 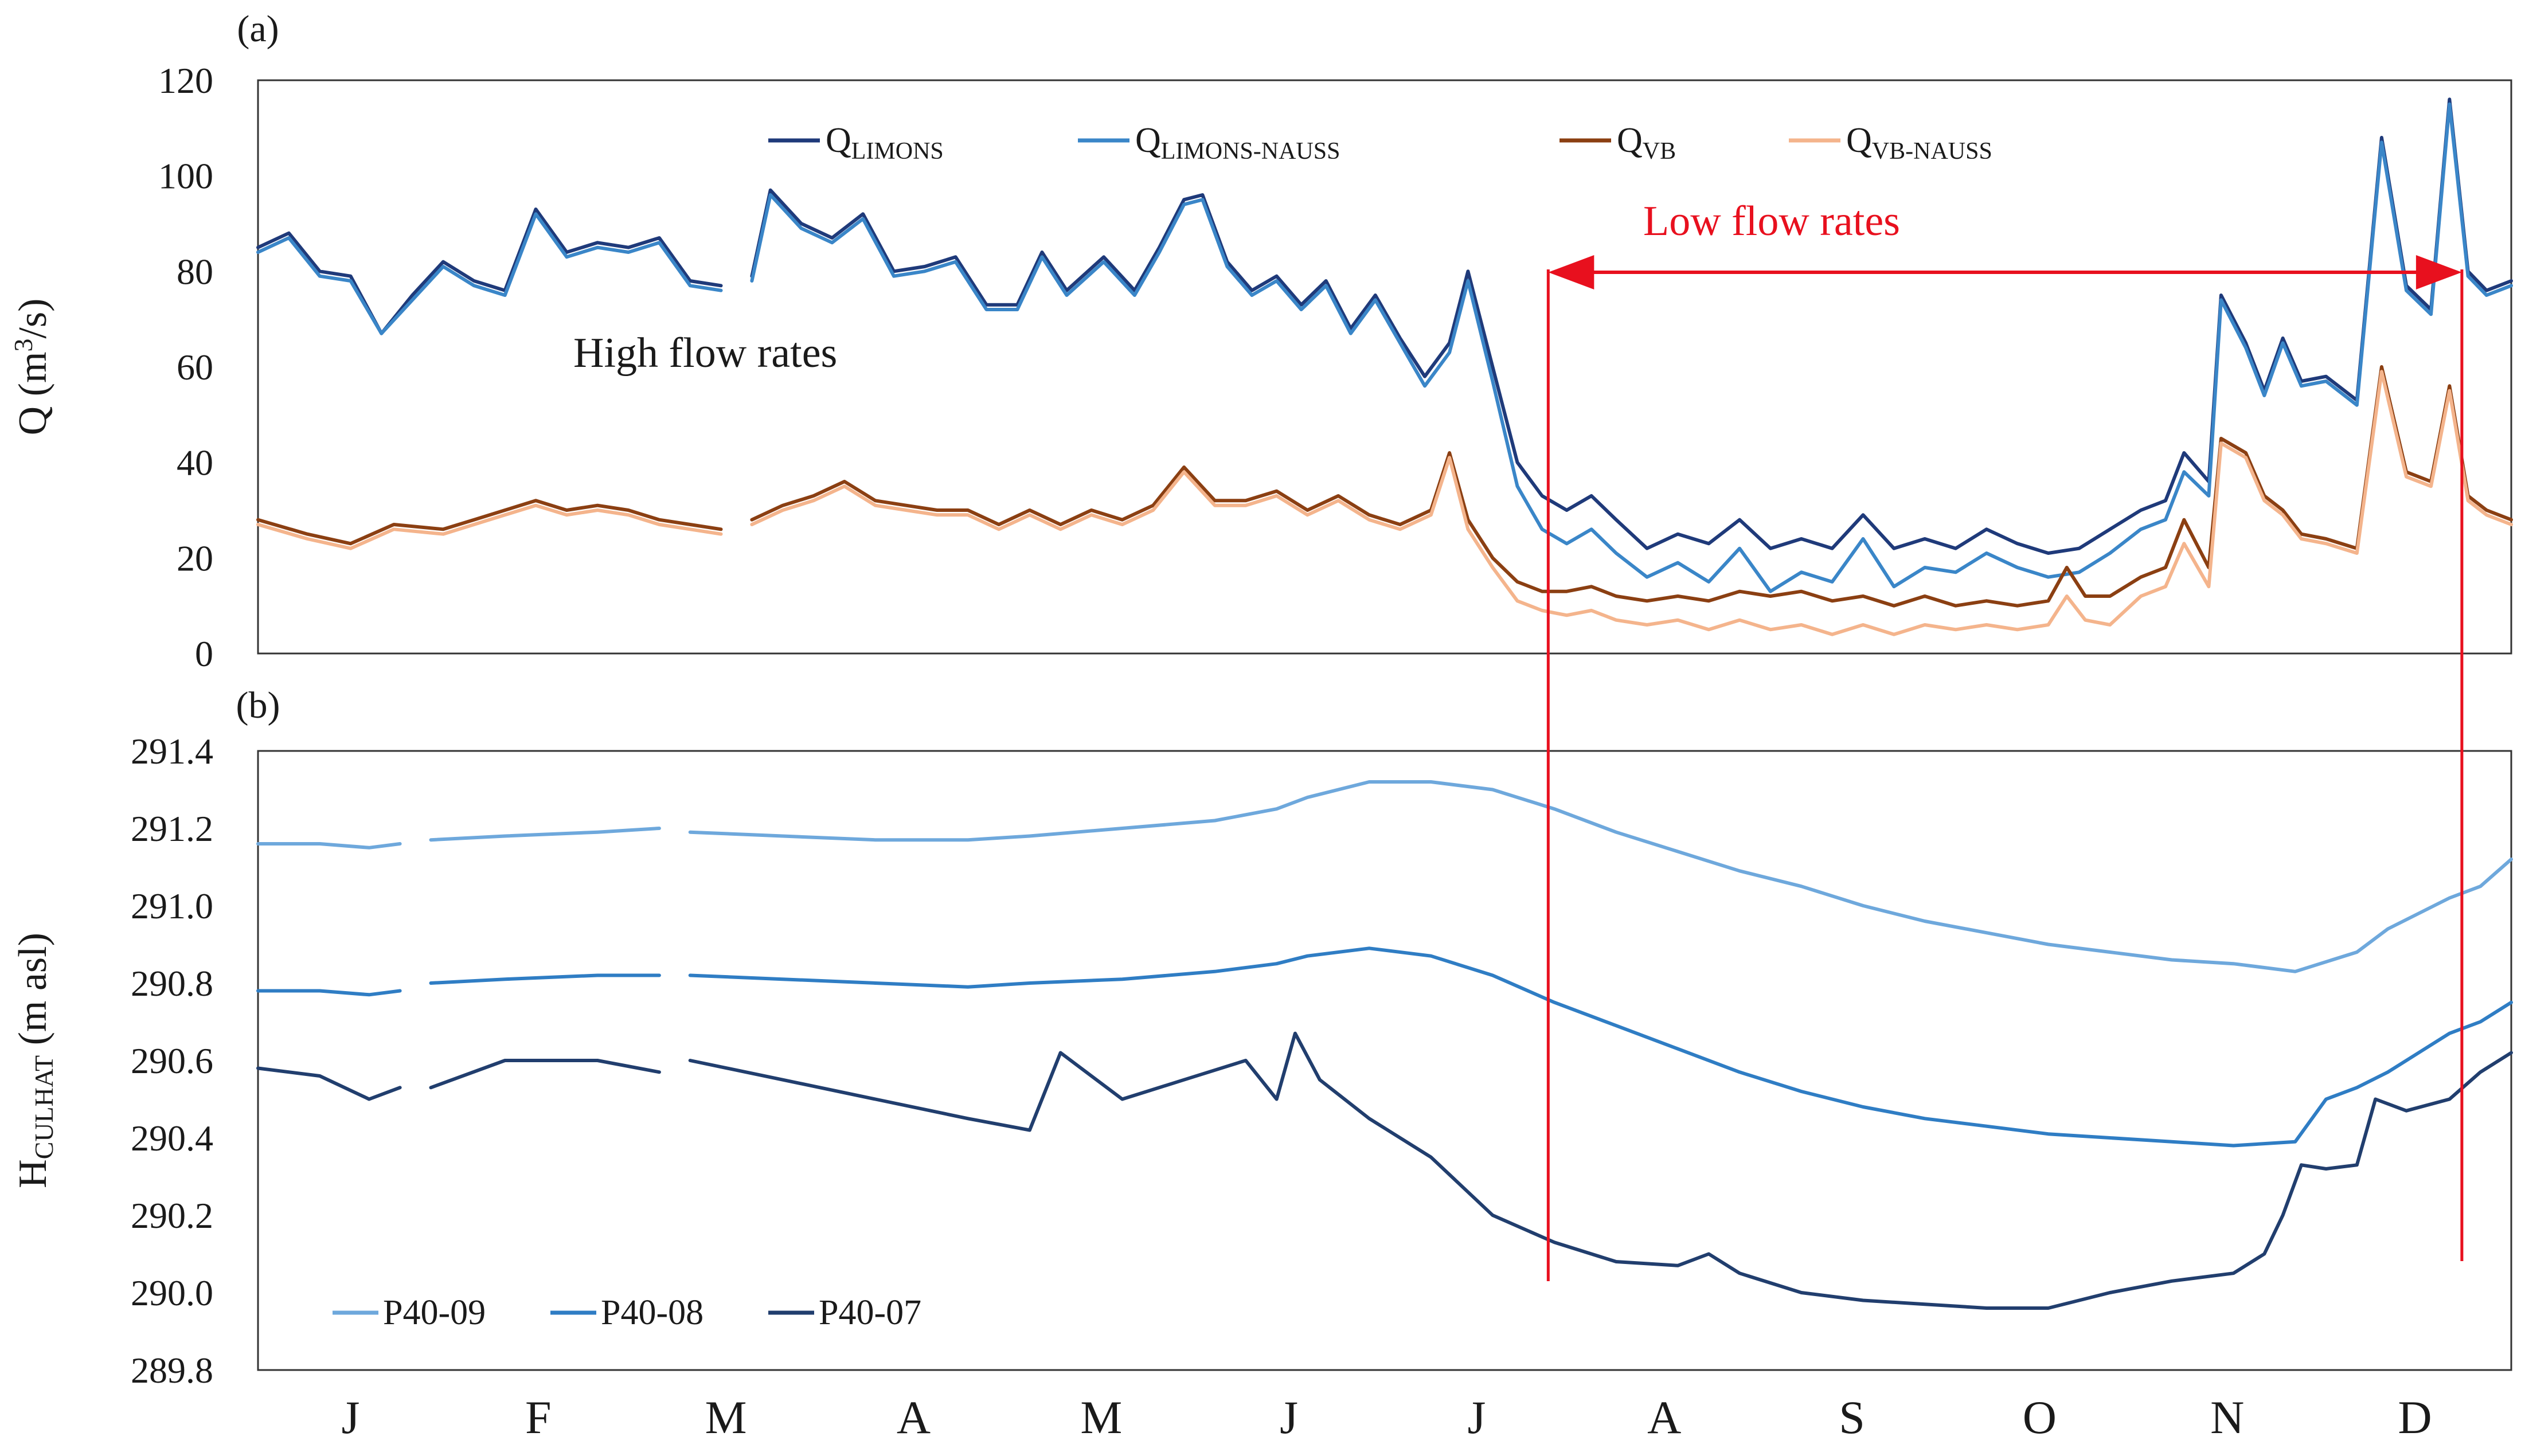 I want to click on panel-b-legend: P40-09 P40-08 P40-07, so click(x=627, y=1312).